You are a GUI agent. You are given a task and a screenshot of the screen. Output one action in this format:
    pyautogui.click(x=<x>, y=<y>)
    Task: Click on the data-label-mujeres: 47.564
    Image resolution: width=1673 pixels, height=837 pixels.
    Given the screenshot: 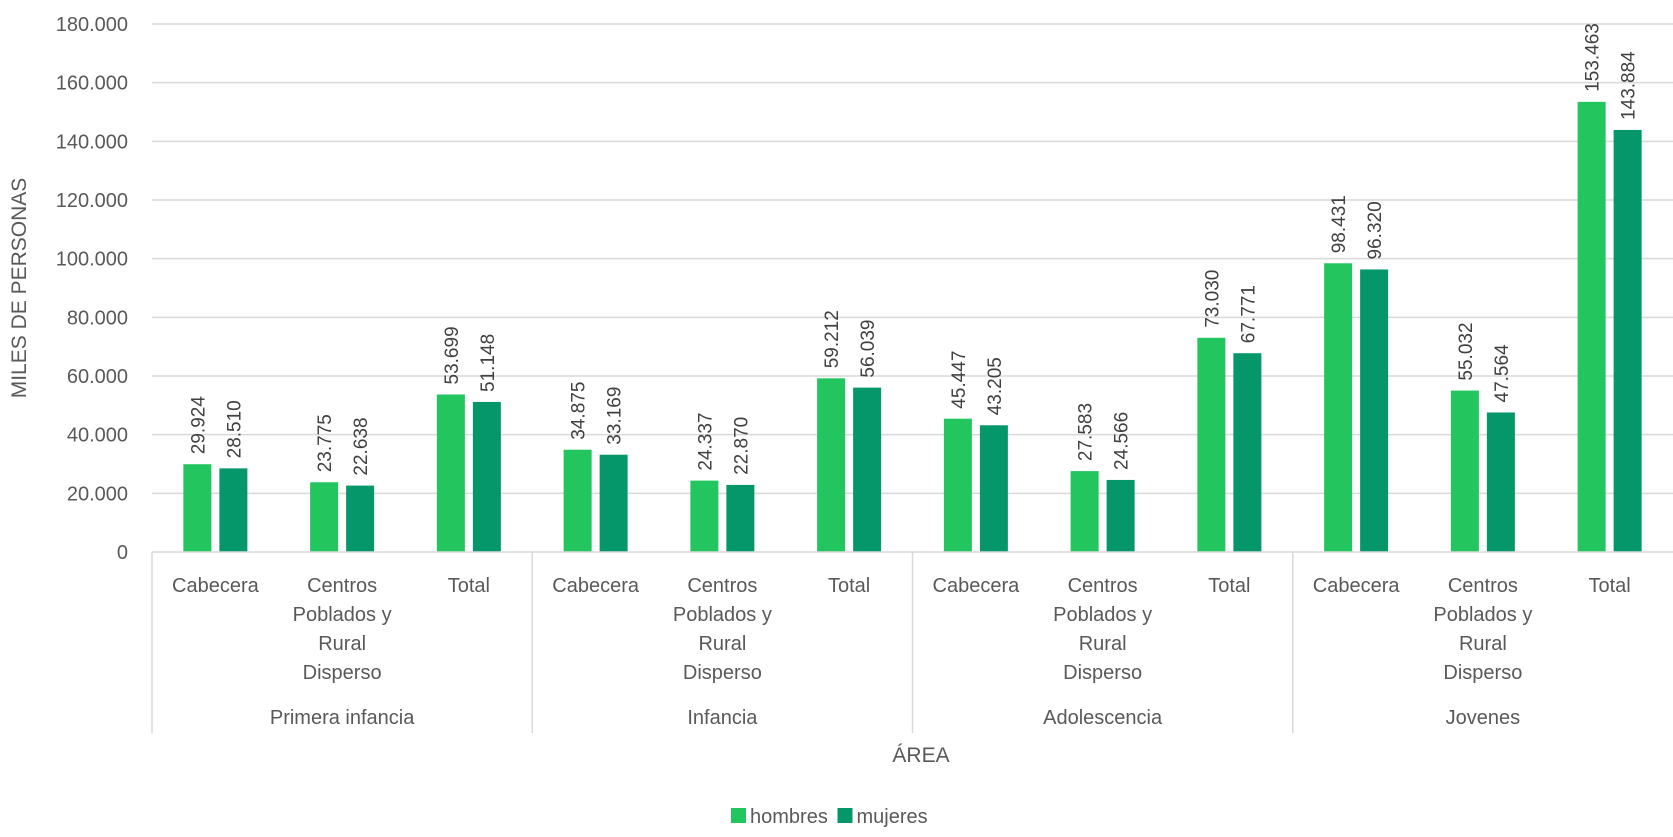 What is the action you would take?
    pyautogui.click(x=1502, y=373)
    